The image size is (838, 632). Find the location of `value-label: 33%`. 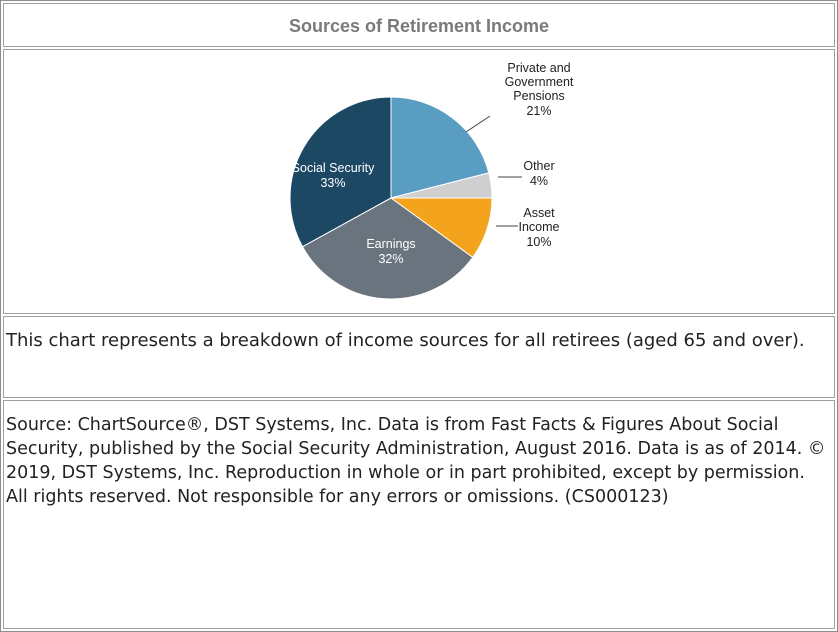

value-label: 33% is located at coordinates (332, 183).